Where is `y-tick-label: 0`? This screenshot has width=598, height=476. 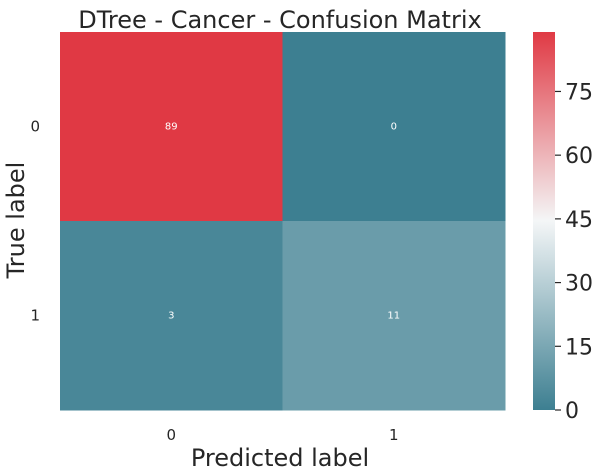 y-tick-label: 0 is located at coordinates (35, 127).